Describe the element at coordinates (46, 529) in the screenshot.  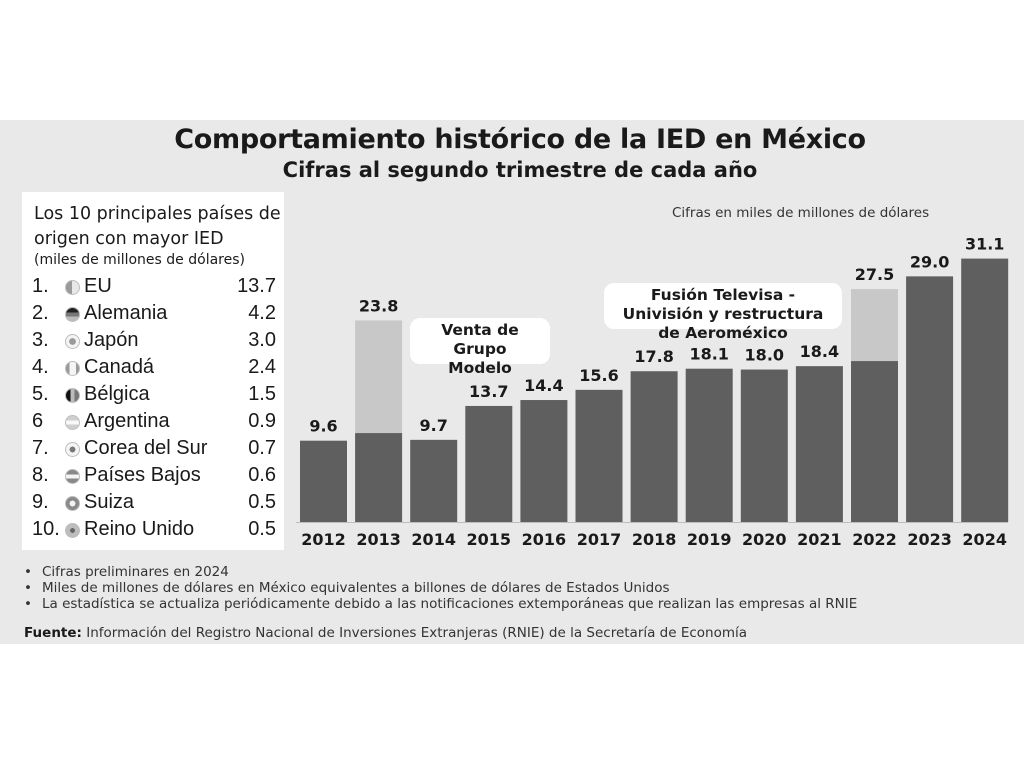
I see `country-rank: 10.` at that location.